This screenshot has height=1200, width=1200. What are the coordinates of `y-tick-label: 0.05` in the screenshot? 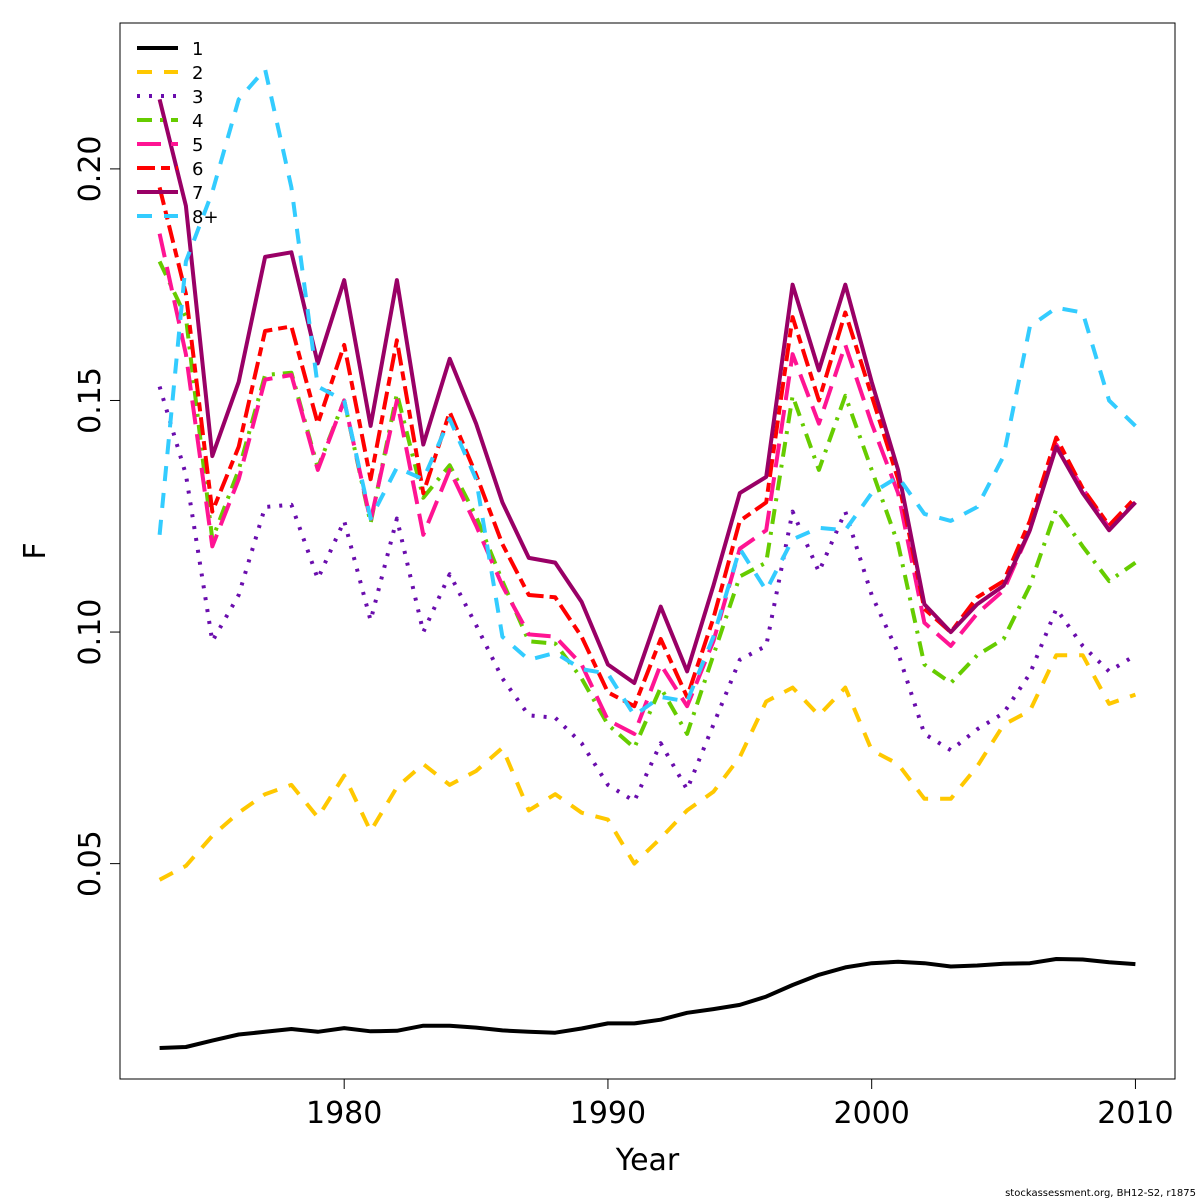 It's located at (90, 863).